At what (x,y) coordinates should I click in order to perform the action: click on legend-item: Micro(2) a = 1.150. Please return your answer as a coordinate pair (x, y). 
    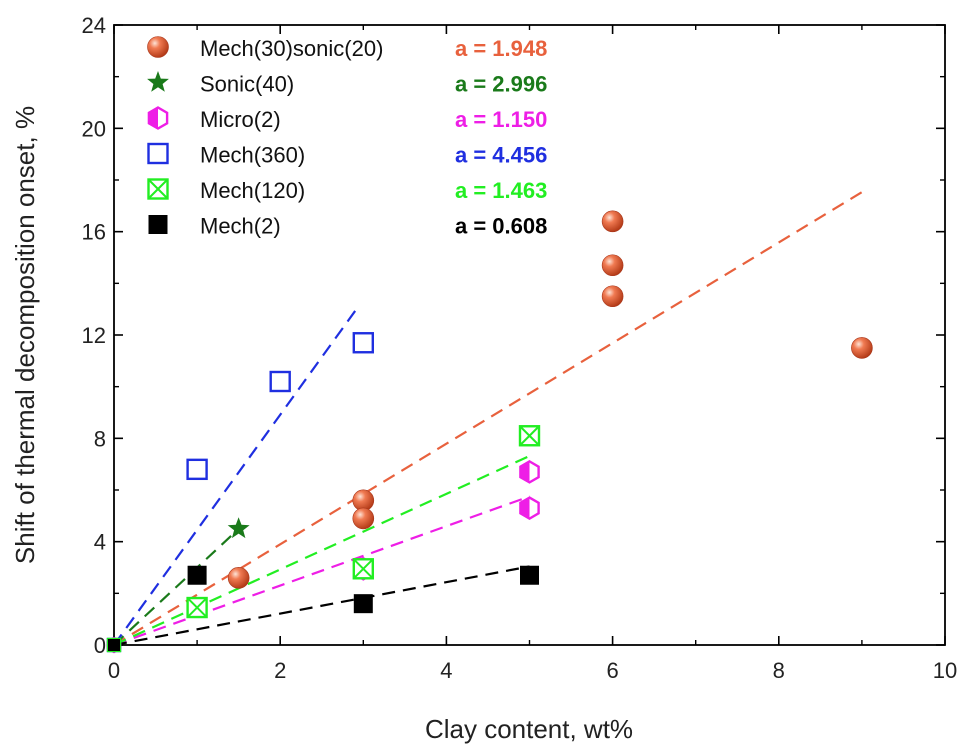
    Looking at the image, I should click on (347, 119).